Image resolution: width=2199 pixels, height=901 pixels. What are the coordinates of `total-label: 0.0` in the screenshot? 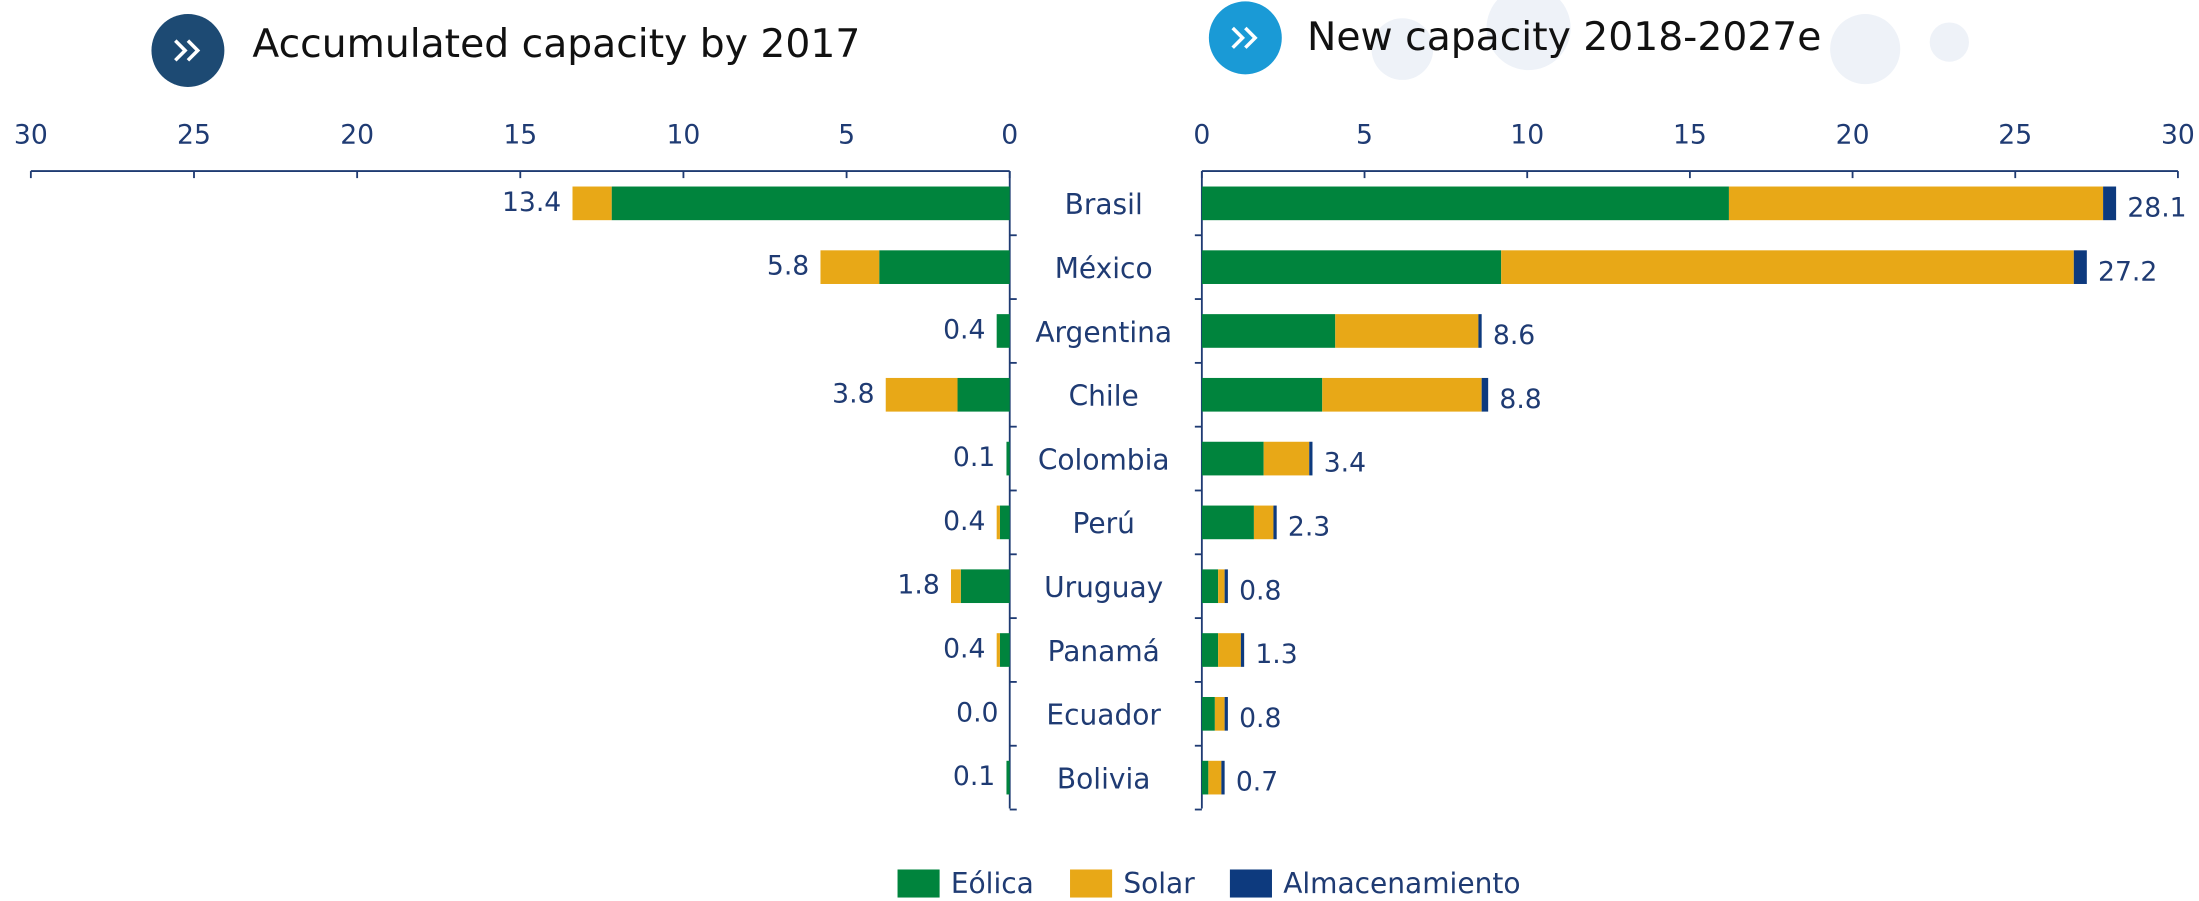 It's located at (977, 712).